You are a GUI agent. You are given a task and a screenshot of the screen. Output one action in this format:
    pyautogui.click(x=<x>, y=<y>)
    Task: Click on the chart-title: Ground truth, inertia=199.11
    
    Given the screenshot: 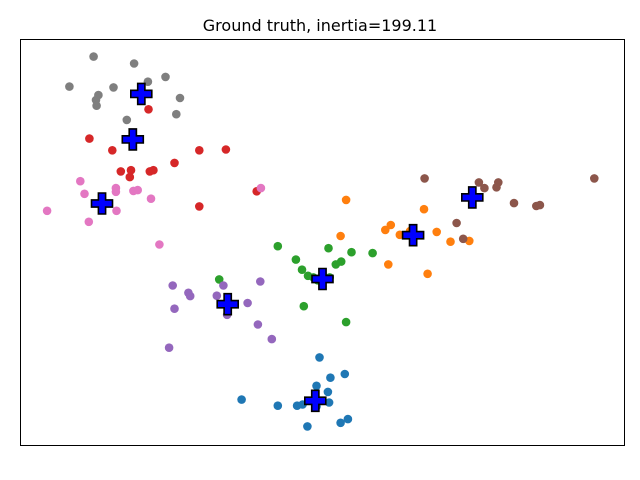 What is the action you would take?
    pyautogui.click(x=320, y=25)
    